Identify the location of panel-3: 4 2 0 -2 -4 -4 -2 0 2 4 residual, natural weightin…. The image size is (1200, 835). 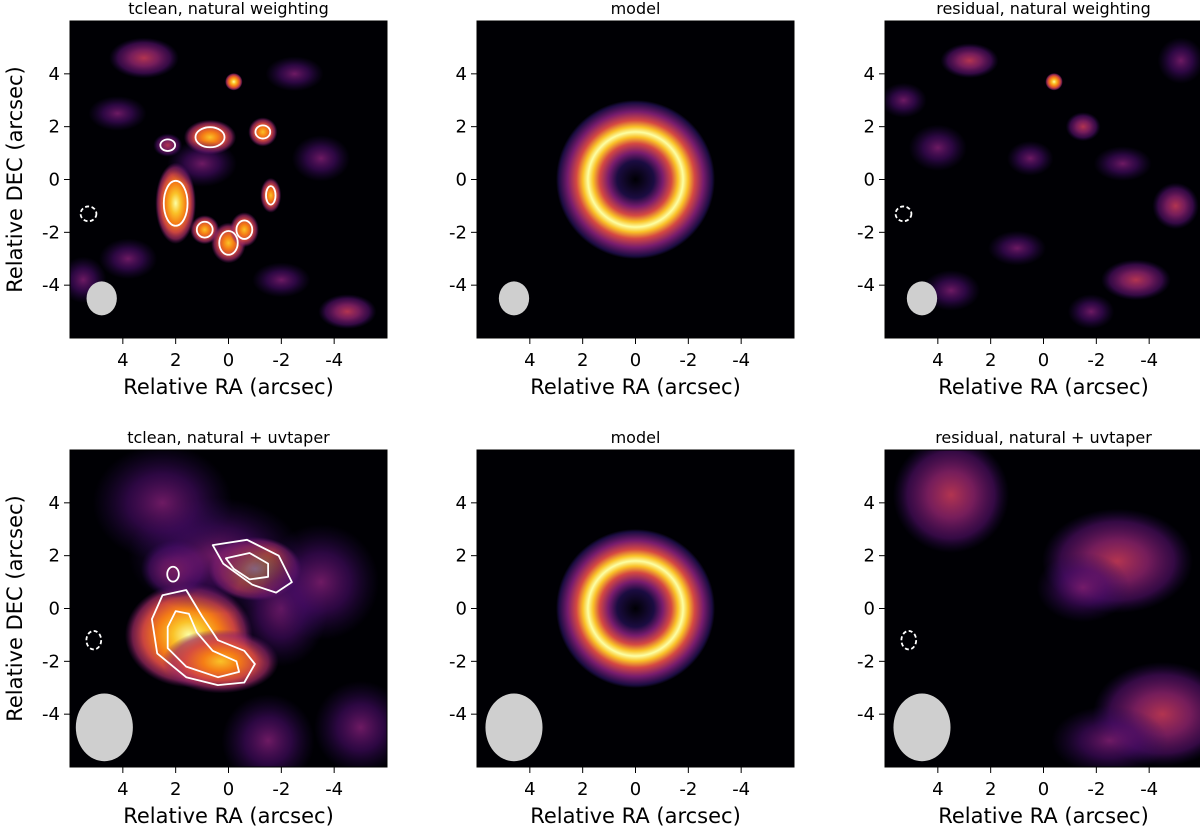
(1028, 199).